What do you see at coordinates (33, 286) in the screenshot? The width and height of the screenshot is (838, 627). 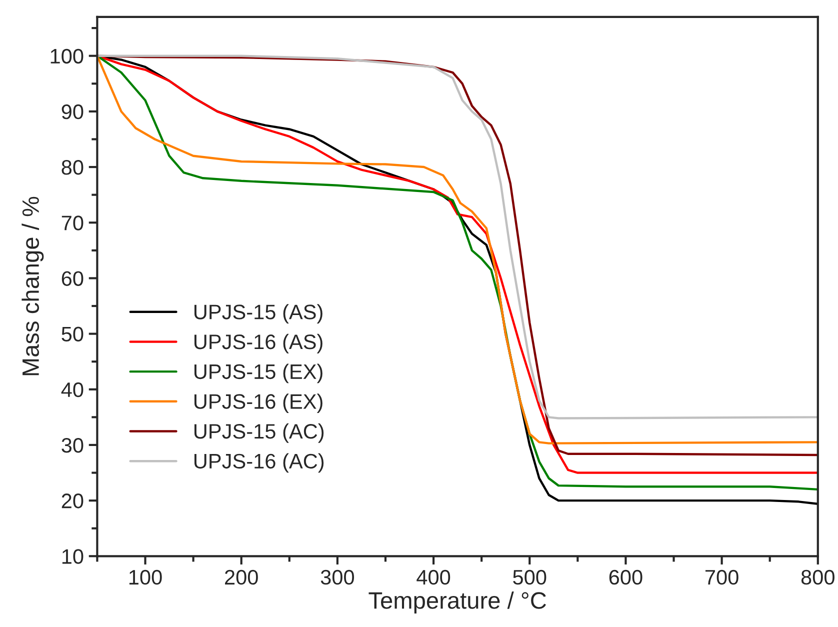 I see `y-axis-title: Mass change / %` at bounding box center [33, 286].